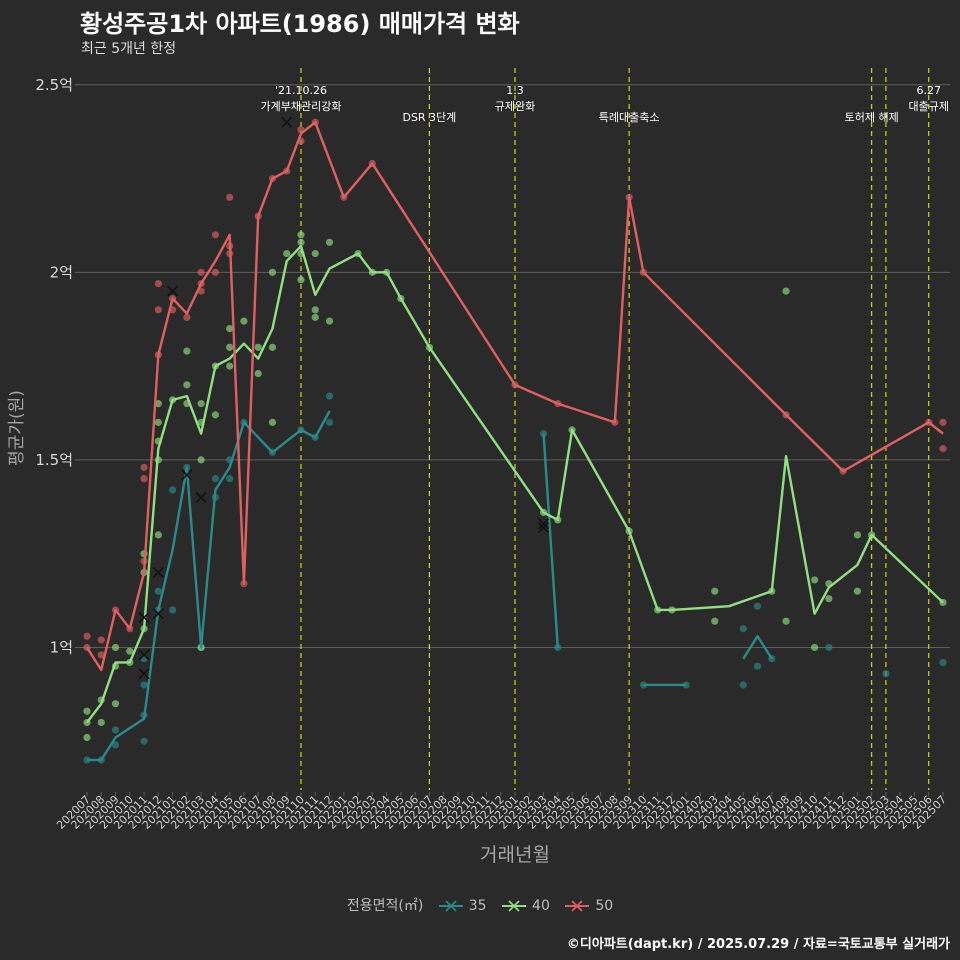 This screenshot has width=960, height=960. Describe the element at coordinates (301, 106) in the screenshot. I see `event-label: 가계부채관리강화` at that location.